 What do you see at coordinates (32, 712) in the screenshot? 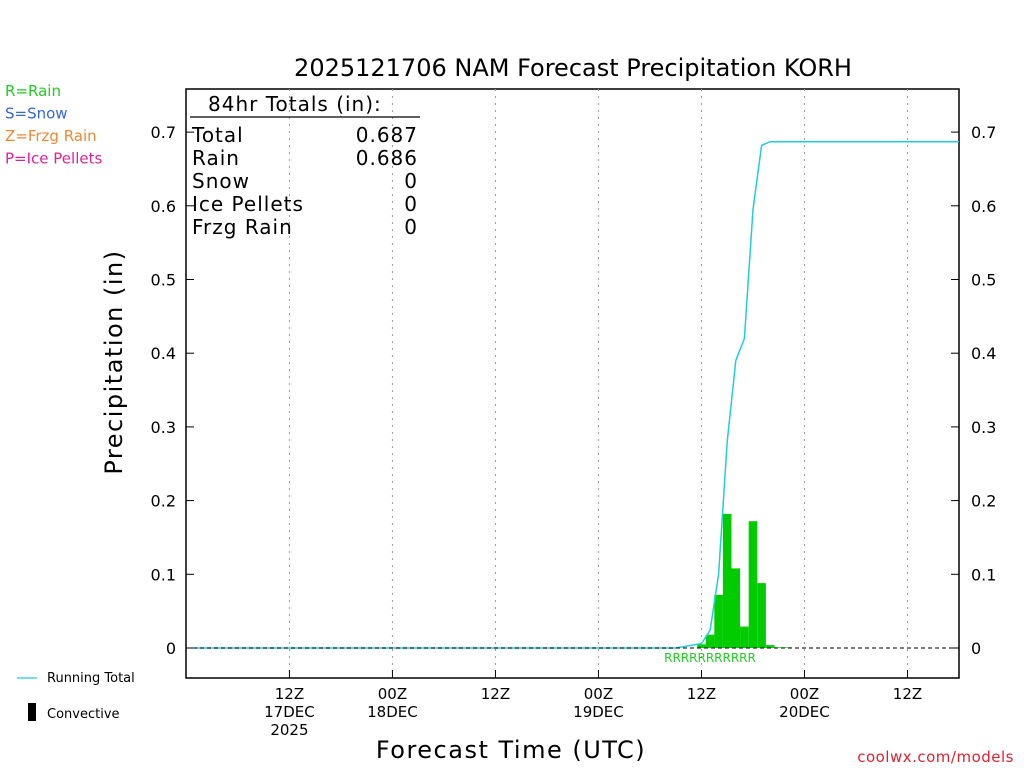
I see `convective-legend-swatch` at bounding box center [32, 712].